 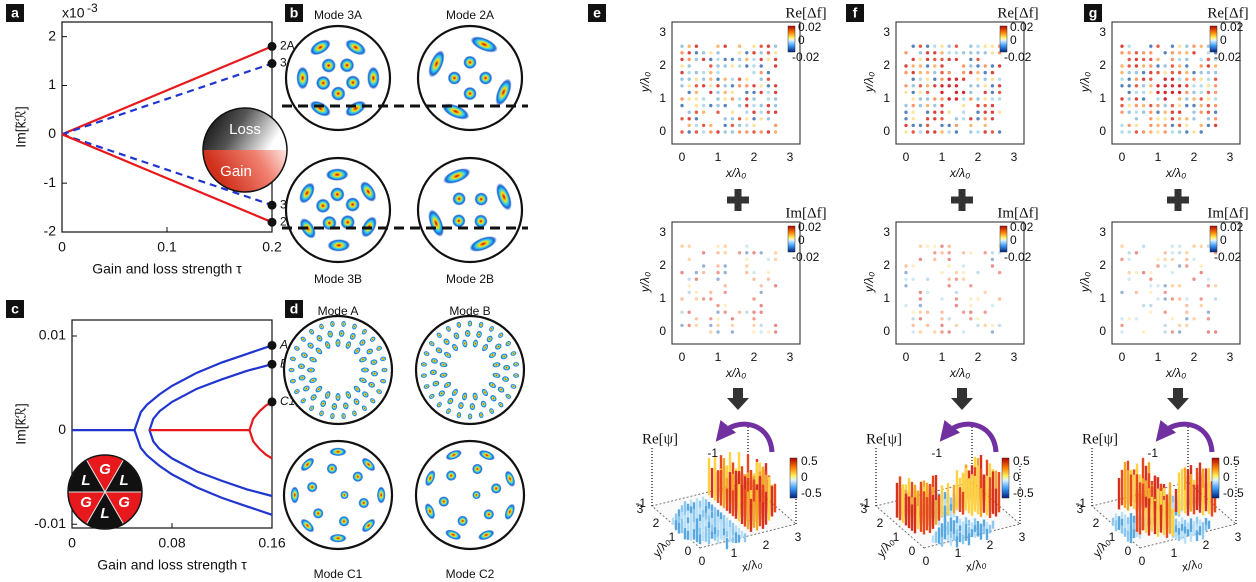 What do you see at coordinates (1178, 399) in the screenshot?
I see `down-arrow` at bounding box center [1178, 399].